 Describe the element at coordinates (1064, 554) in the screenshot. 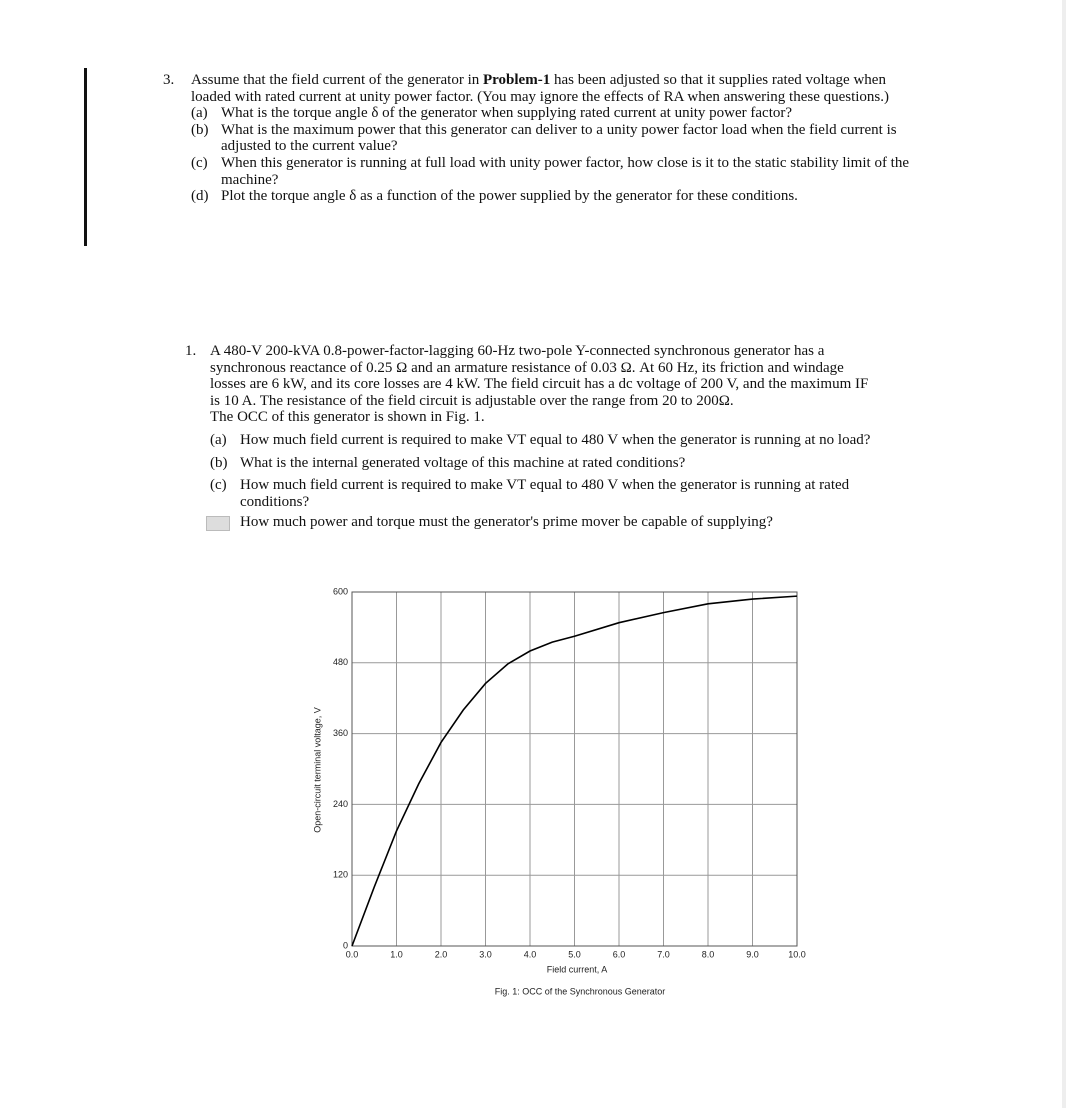

I see `right-edge` at that location.